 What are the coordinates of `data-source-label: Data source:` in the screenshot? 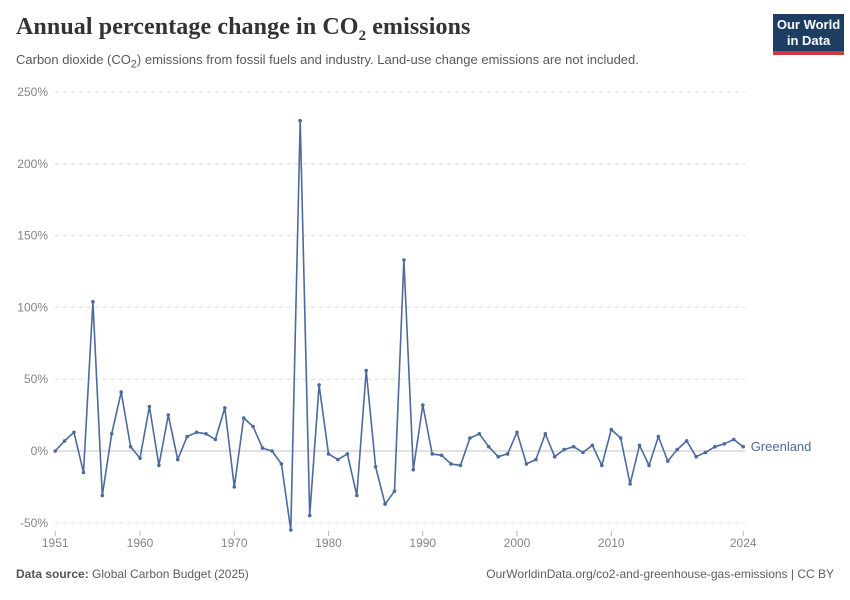 It's located at (52, 574).